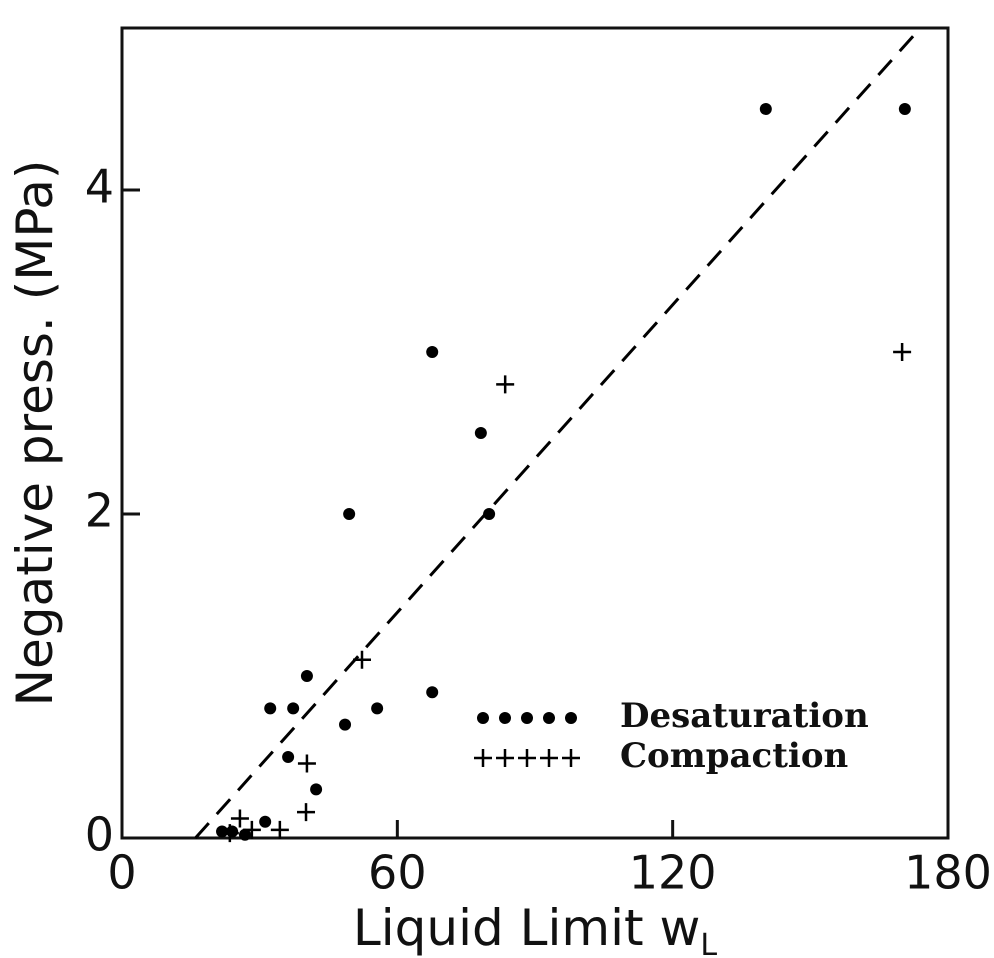 The height and width of the screenshot is (958, 994). I want to click on y-axis-label: Negative press. (MPa), so click(35, 433).